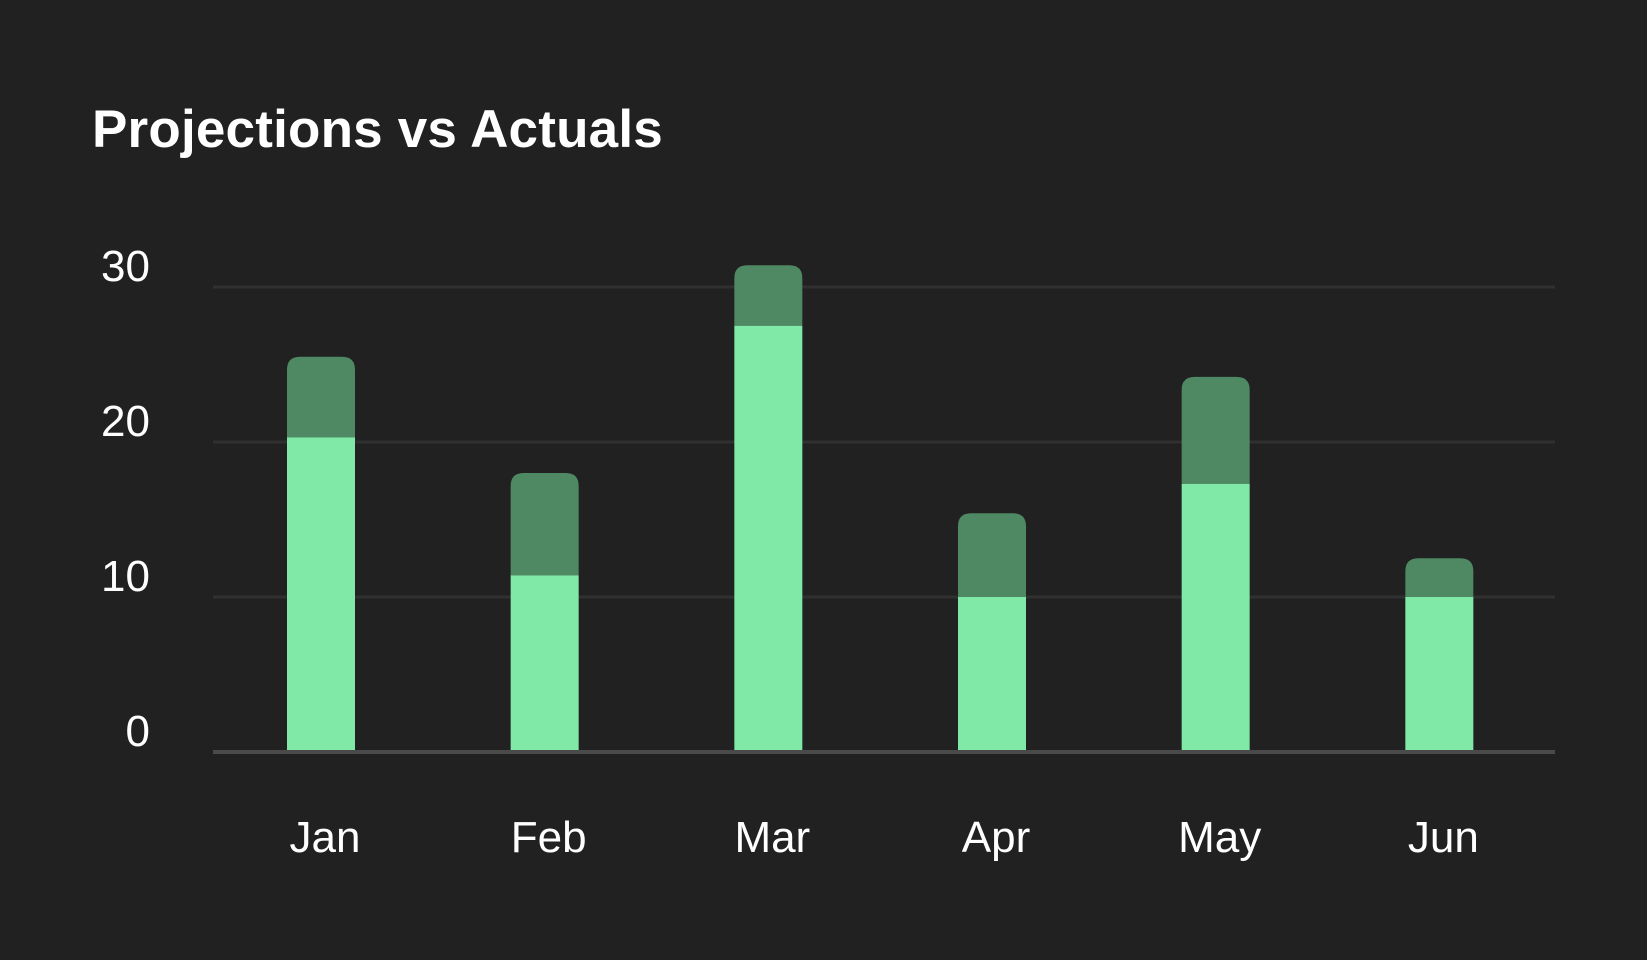 The height and width of the screenshot is (960, 1647). Describe the element at coordinates (377, 129) in the screenshot. I see `chart-title: Projections vs Actuals` at that location.